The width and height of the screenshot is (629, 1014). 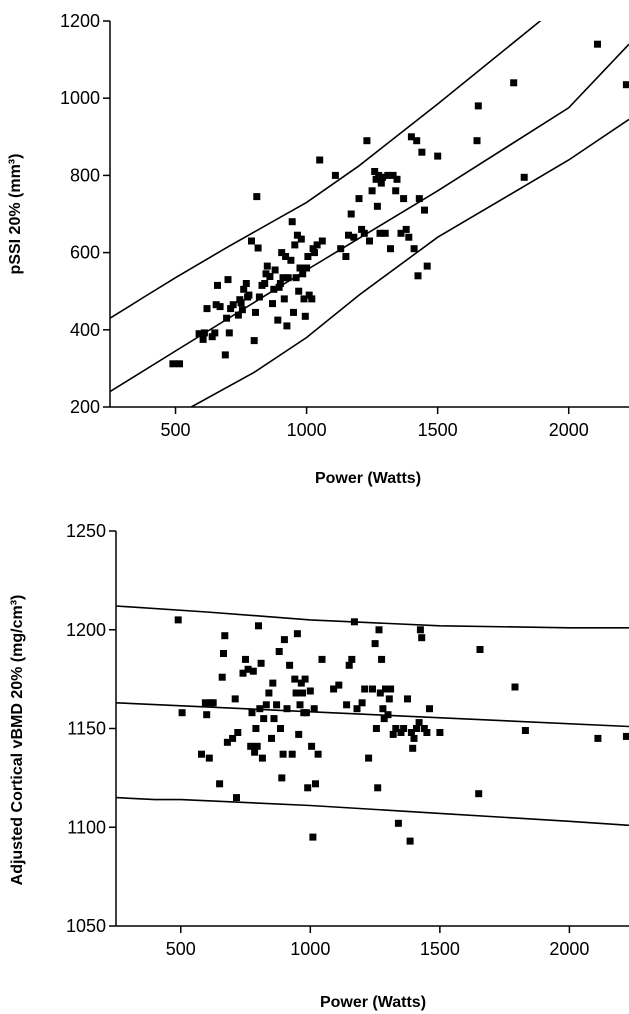 What do you see at coordinates (15, 214) in the screenshot?
I see `y-axis-title: pSSI 20% (mm³)` at bounding box center [15, 214].